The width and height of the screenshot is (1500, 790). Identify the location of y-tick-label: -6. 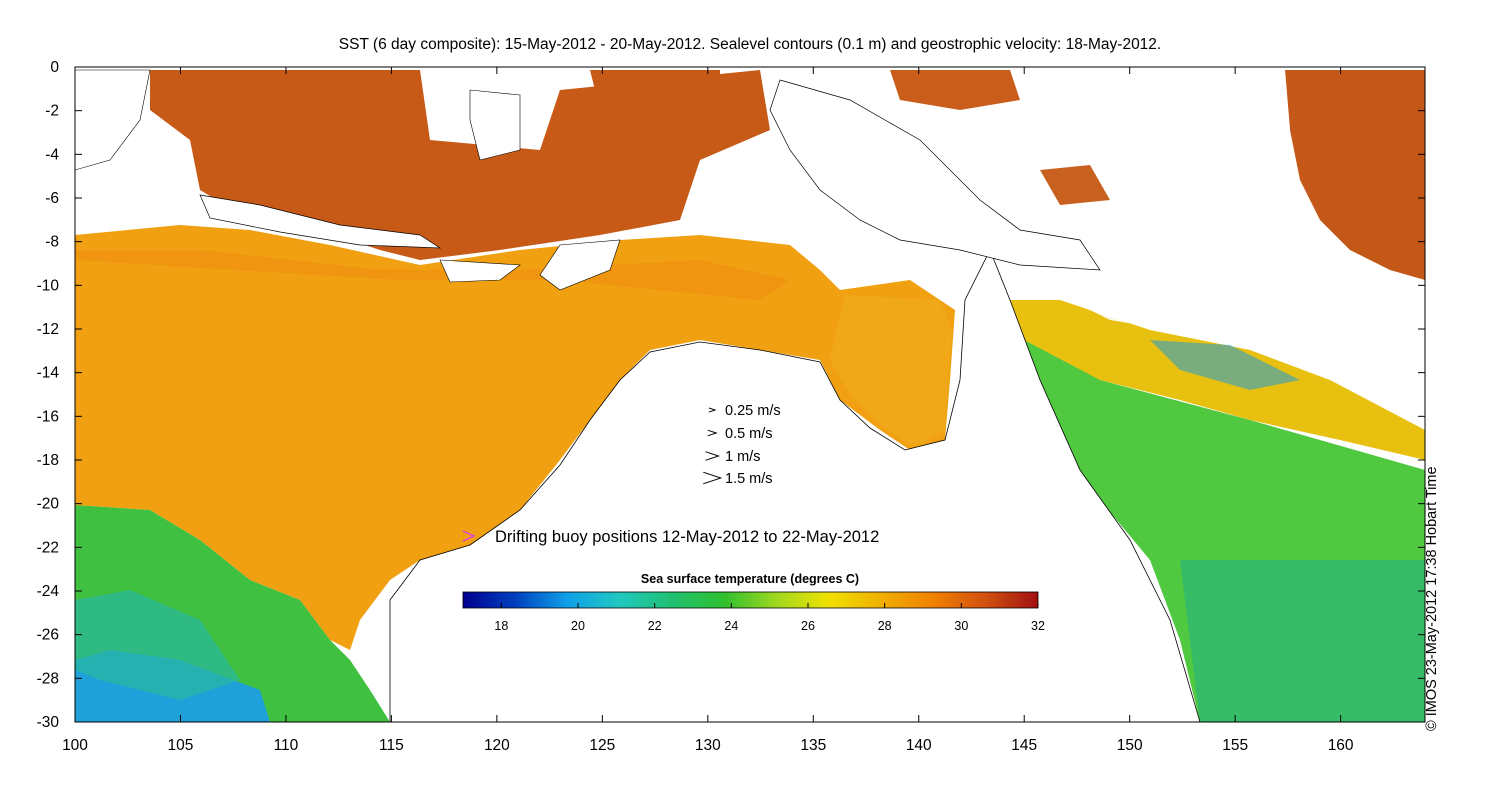
(52, 198).